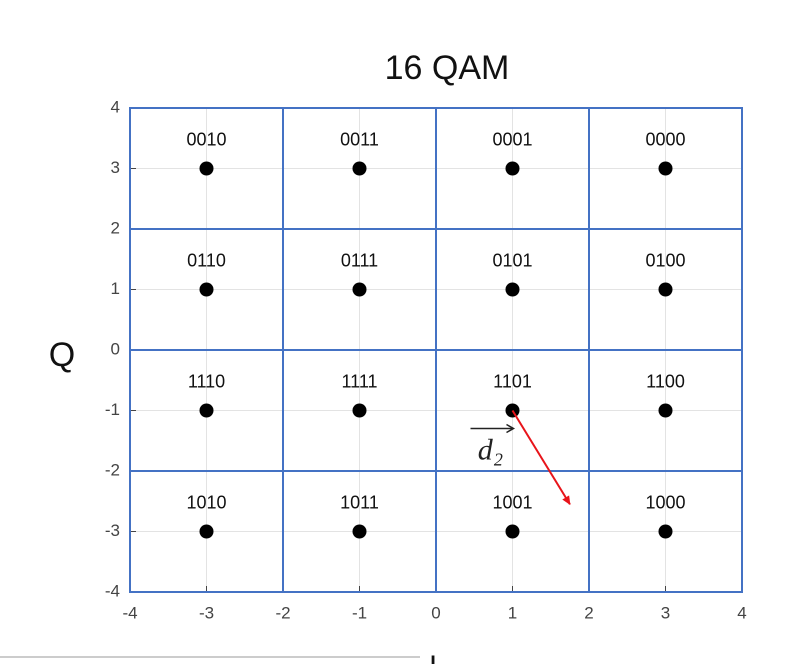 The height and width of the screenshot is (664, 788). I want to click on x-tick-label: 3, so click(665, 612).